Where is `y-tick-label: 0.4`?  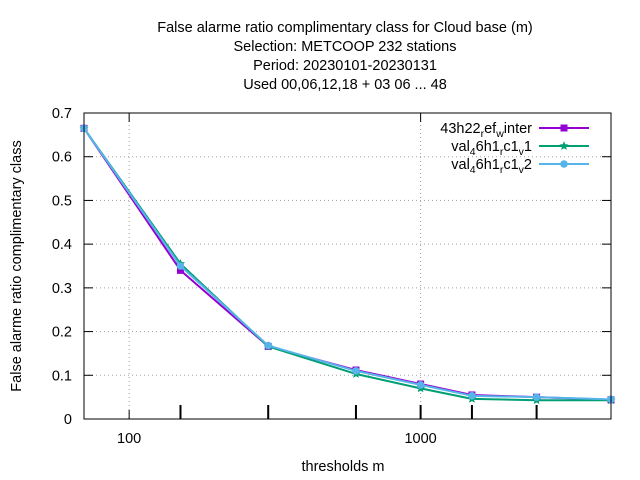 y-tick-label: 0.4 is located at coordinates (62, 245).